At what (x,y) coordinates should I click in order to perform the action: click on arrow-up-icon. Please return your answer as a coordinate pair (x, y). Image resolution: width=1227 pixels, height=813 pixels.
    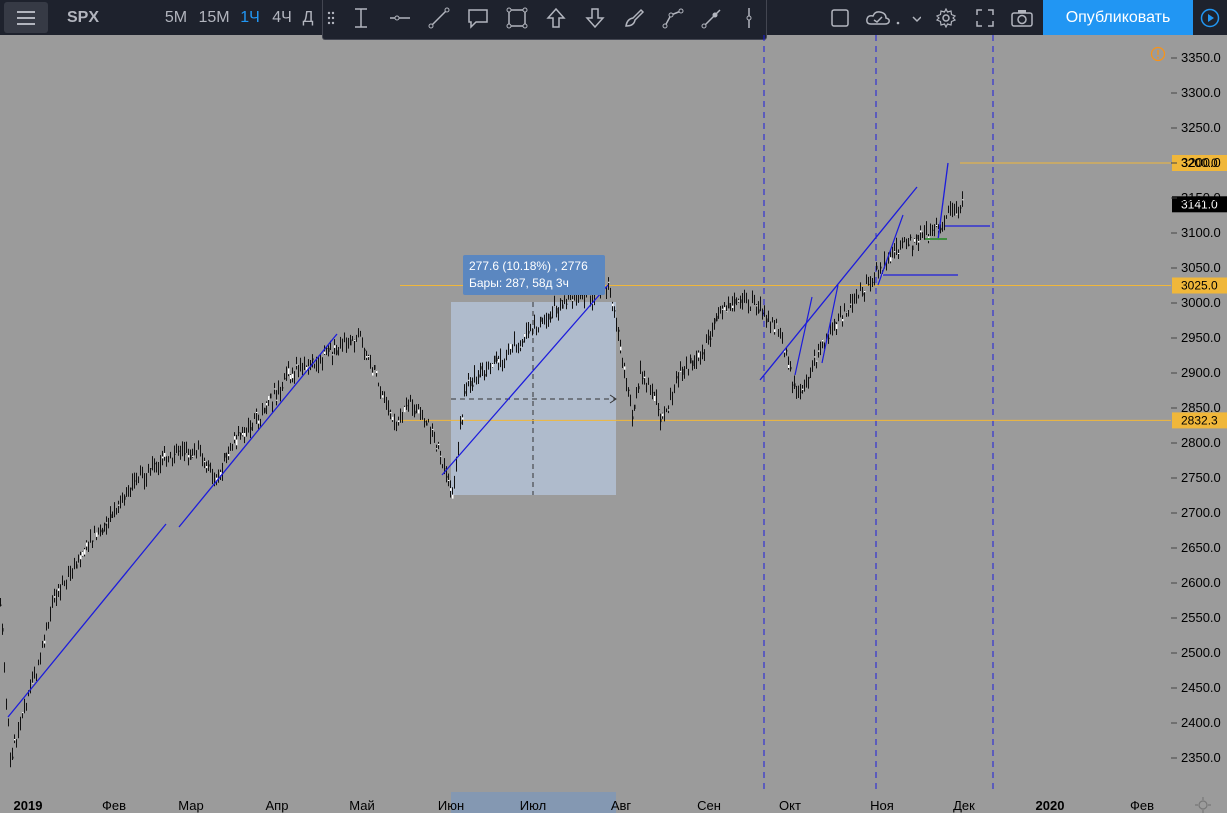
    Looking at the image, I should click on (555, 17).